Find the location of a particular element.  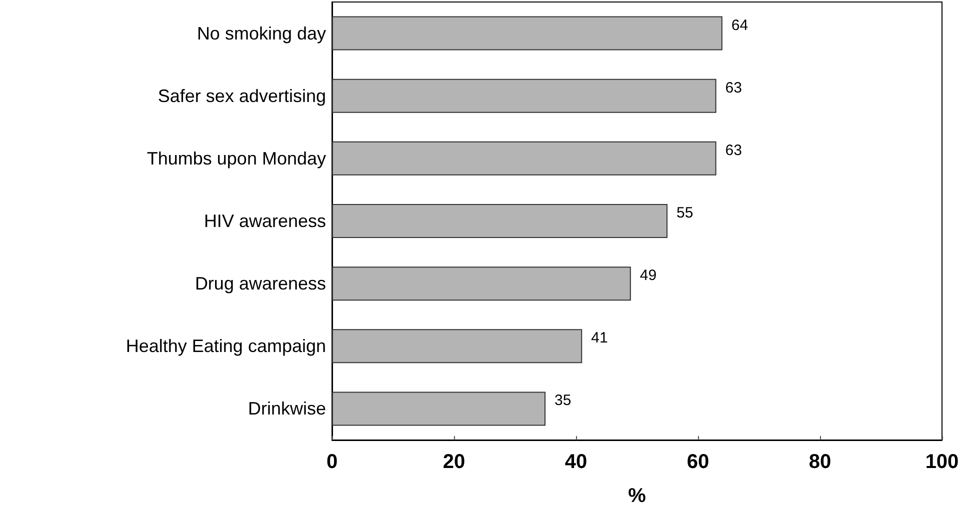

x-tick-label: 0 is located at coordinates (332, 462).